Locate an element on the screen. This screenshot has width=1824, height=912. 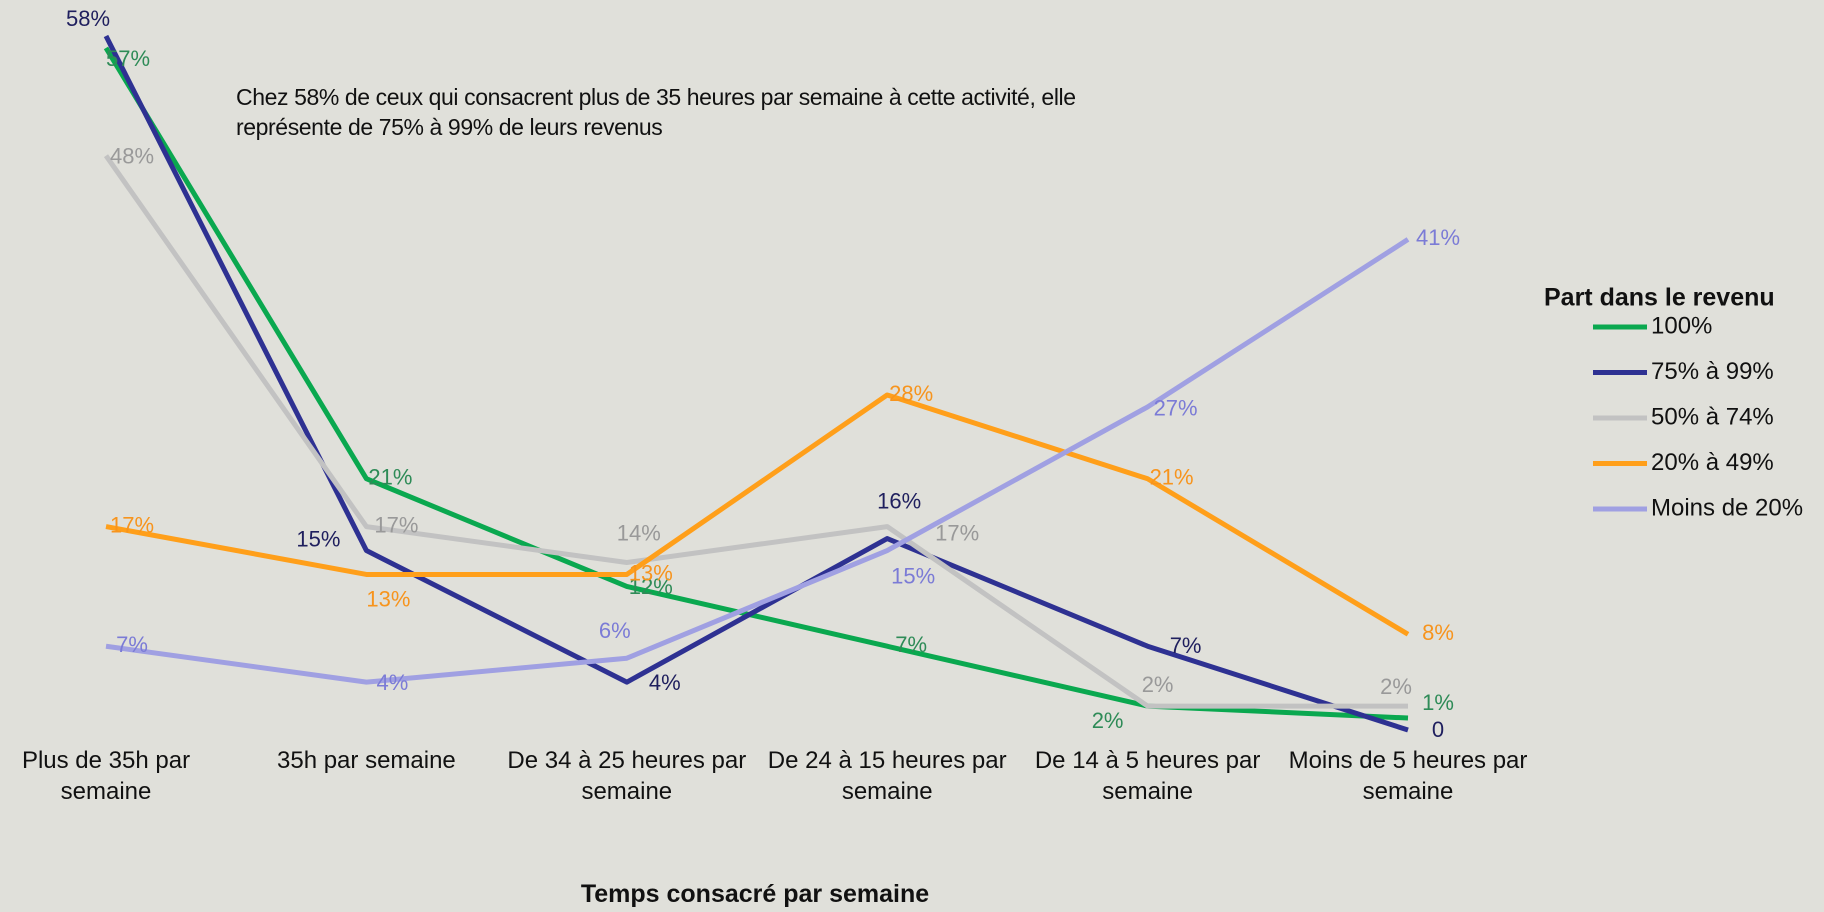
data-label: 16% is located at coordinates (899, 500).